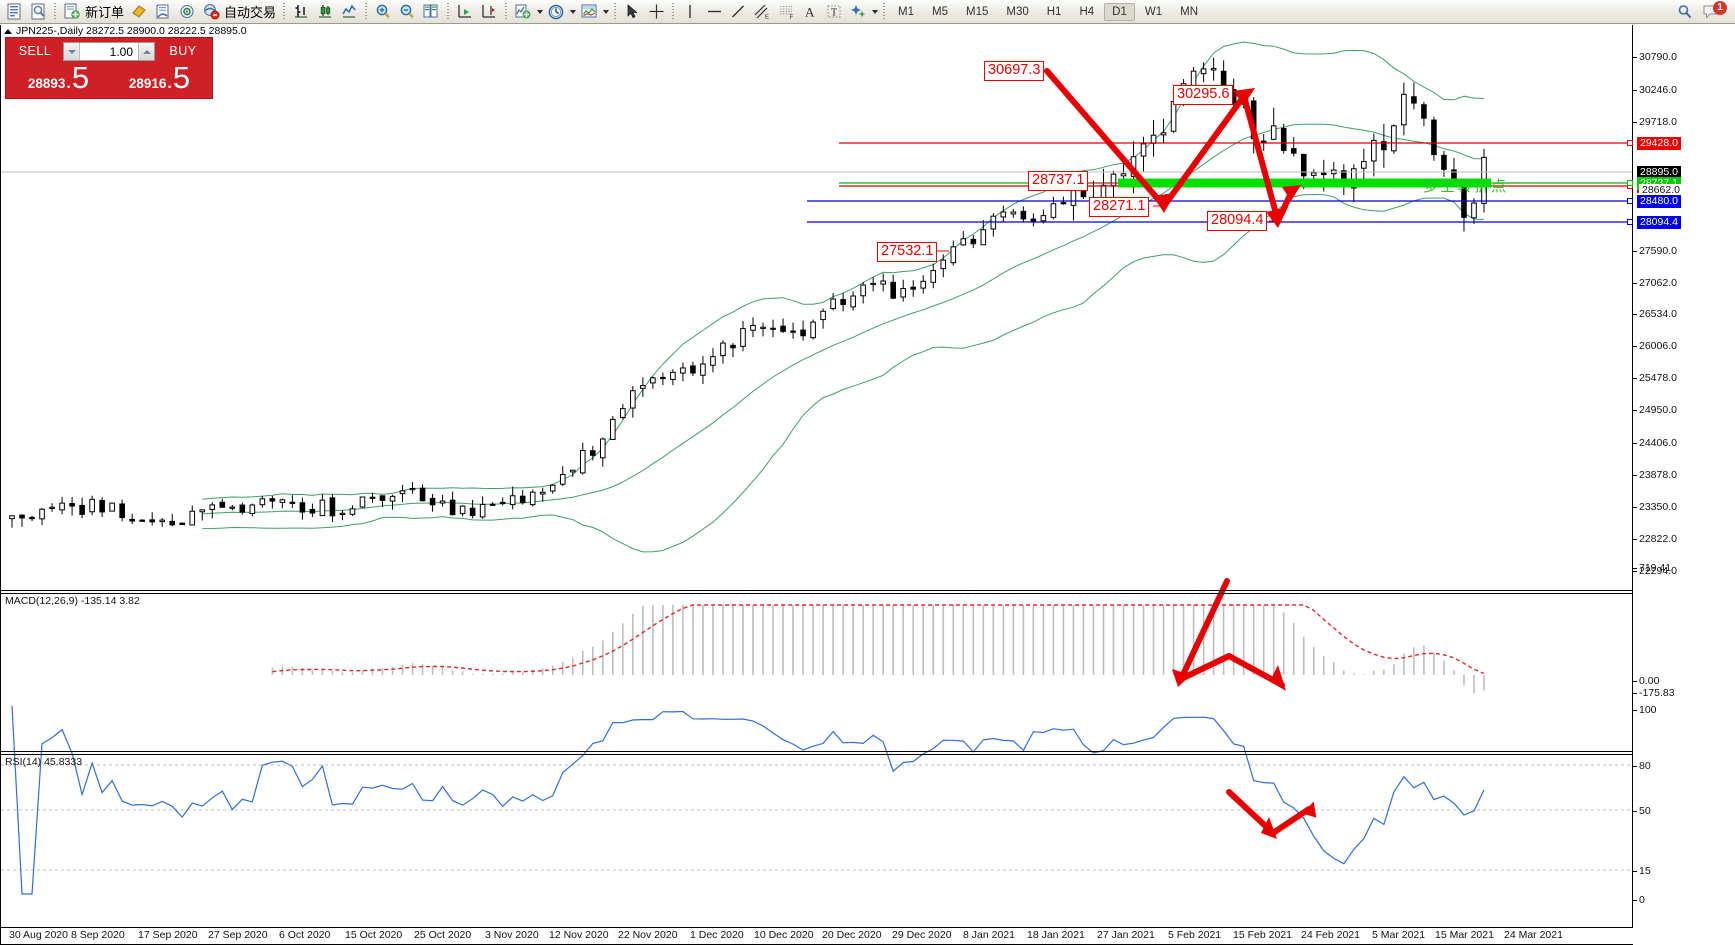 The image size is (1735, 945). Describe the element at coordinates (38, 12) in the screenshot. I see `data-window-icon` at that location.